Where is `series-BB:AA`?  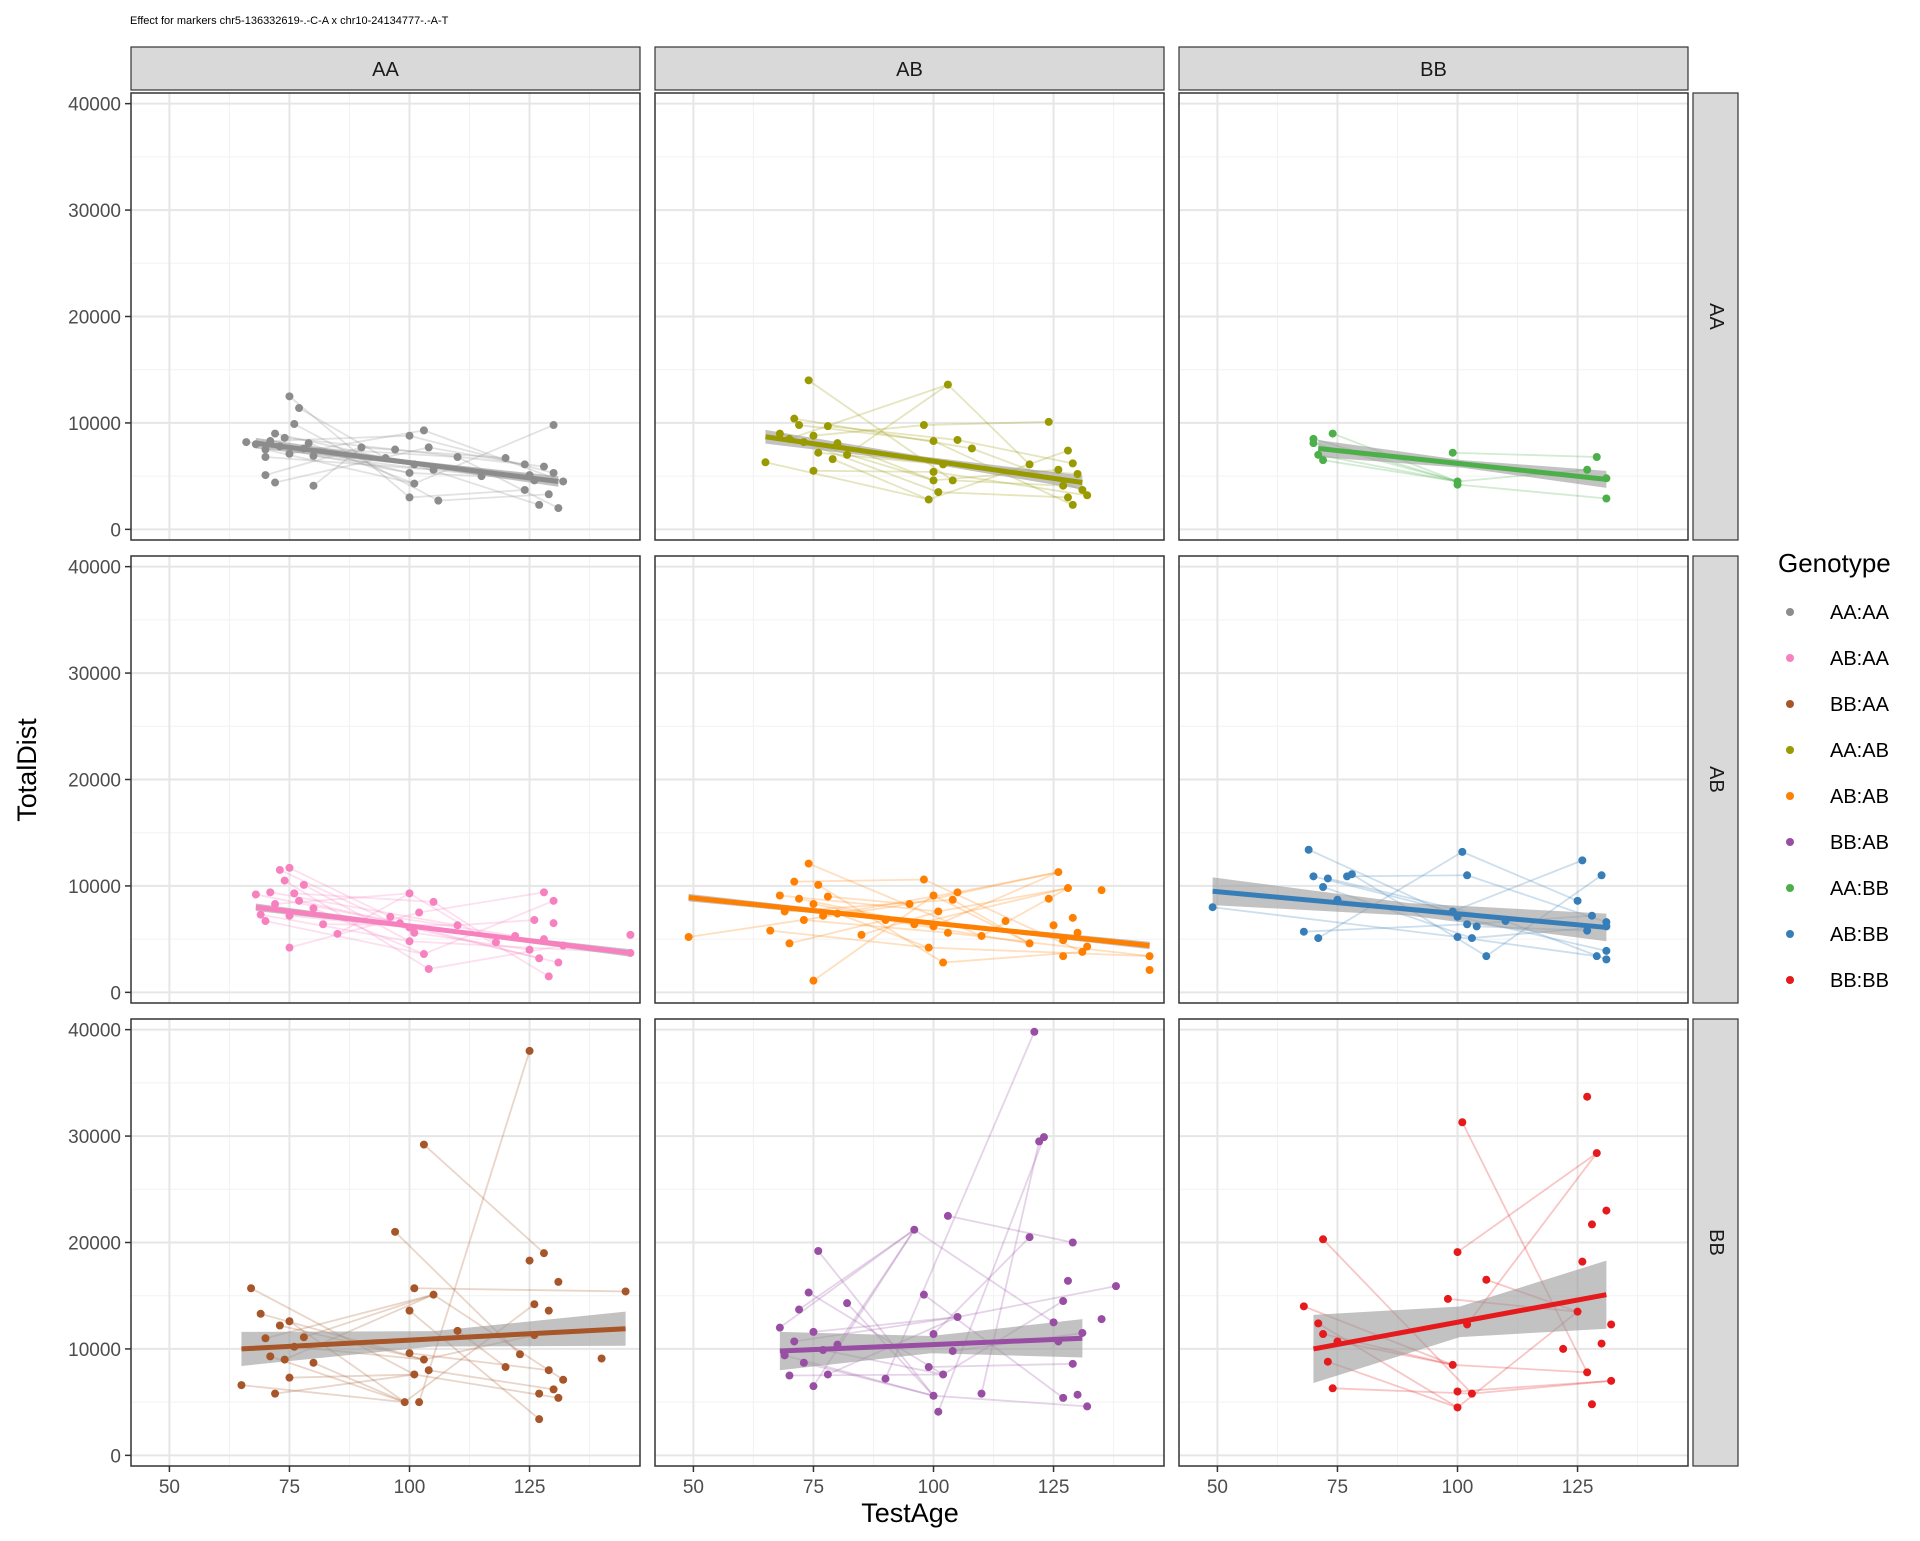
series-BB:AA is located at coordinates (433, 1235).